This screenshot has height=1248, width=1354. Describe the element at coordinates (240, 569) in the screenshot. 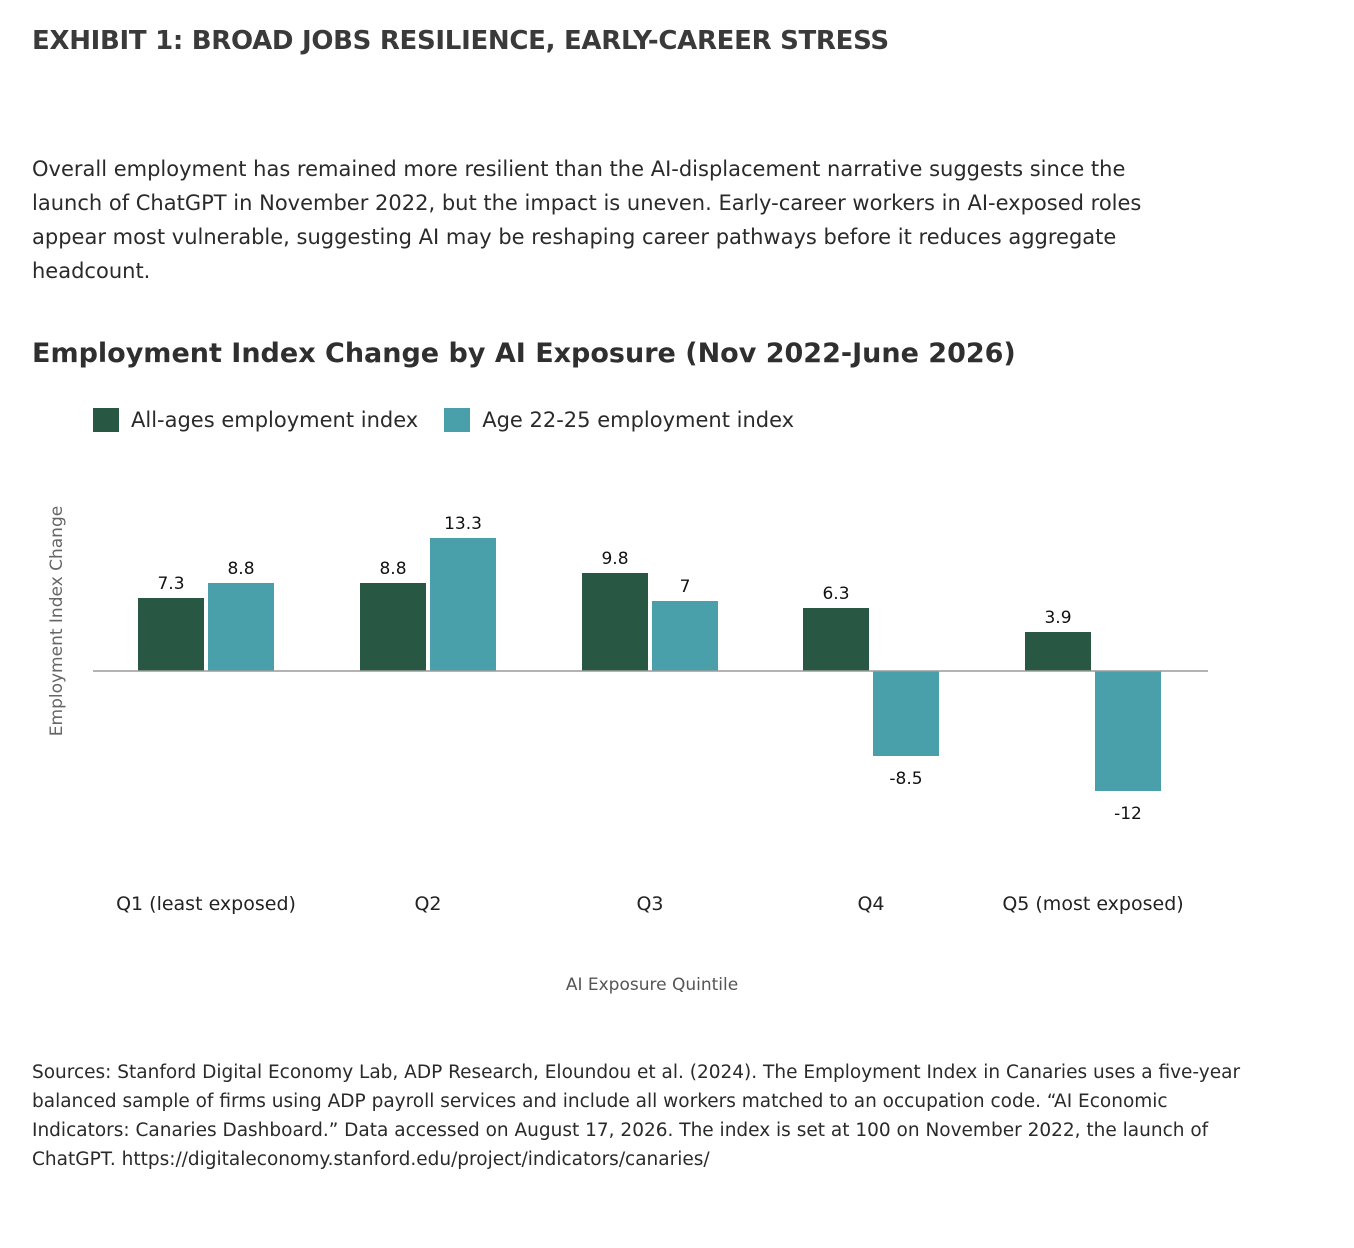

I see `data-label-age-22-25-q1: 8.8` at that location.